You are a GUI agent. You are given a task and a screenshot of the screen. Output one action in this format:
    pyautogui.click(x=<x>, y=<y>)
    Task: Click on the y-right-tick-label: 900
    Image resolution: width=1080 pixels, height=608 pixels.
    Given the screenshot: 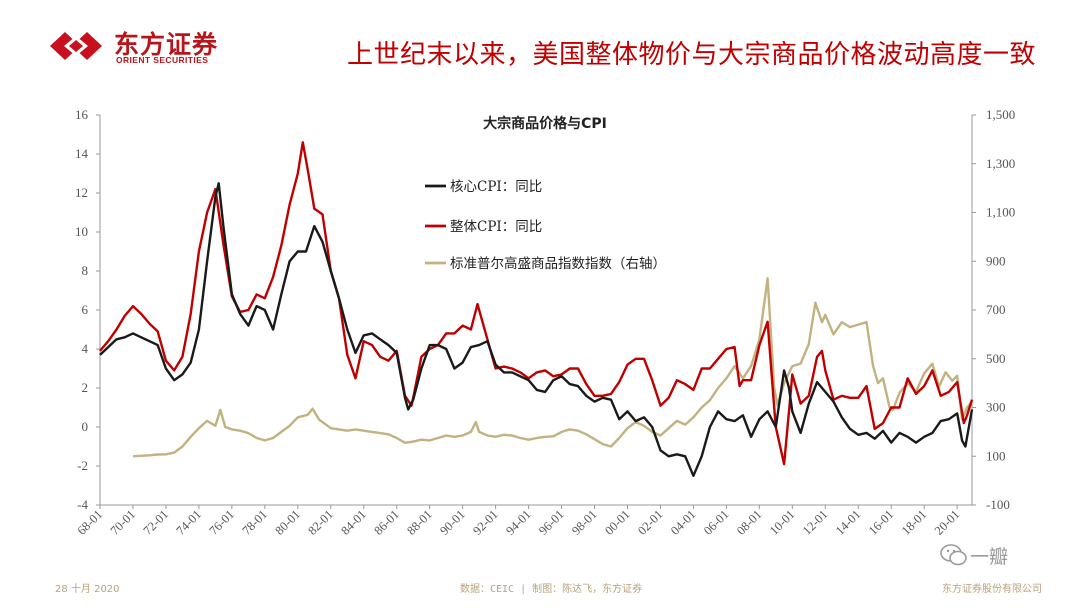 What is the action you would take?
    pyautogui.click(x=996, y=260)
    